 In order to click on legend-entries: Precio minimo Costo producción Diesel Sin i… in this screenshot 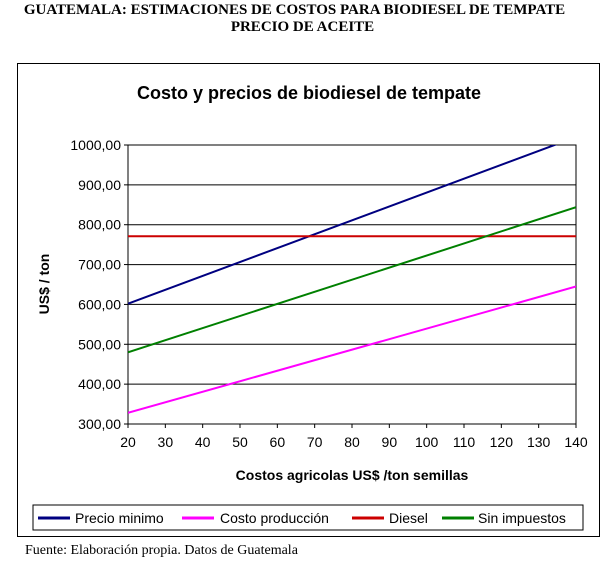, I will do `click(302, 518)`.